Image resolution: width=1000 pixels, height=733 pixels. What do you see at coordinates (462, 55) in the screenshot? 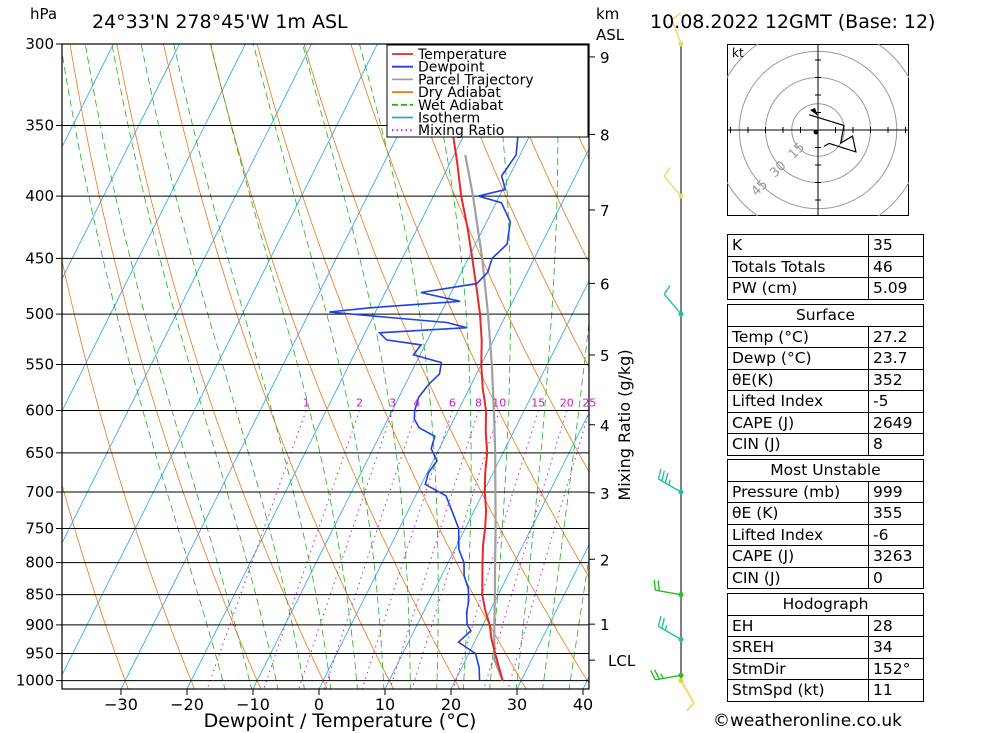
I see `legend-item-label: Temperature` at bounding box center [462, 55].